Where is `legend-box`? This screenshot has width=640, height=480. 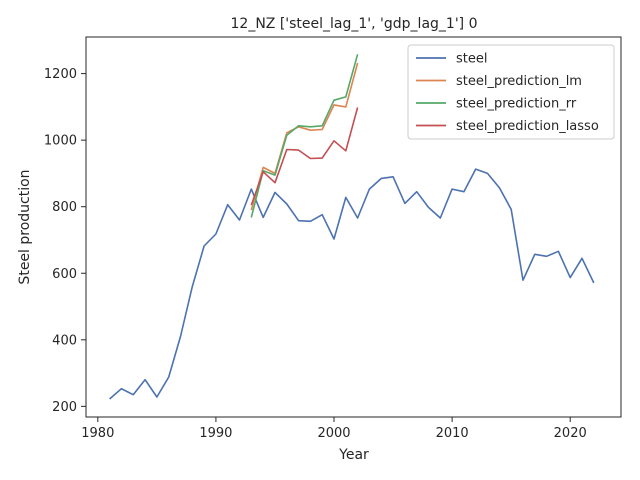 legend-box is located at coordinates (511, 92).